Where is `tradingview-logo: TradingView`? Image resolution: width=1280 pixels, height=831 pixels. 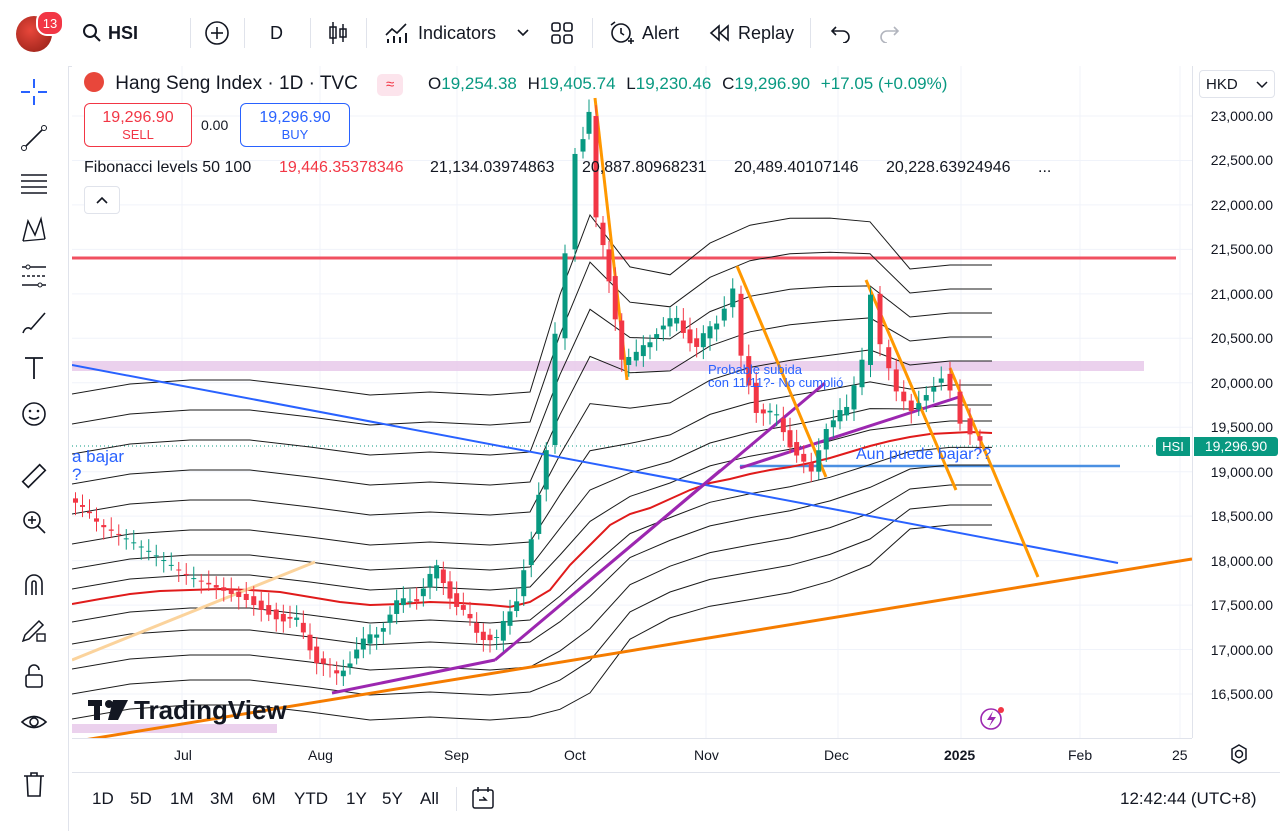 tradingview-logo: TradingView is located at coordinates (187, 710).